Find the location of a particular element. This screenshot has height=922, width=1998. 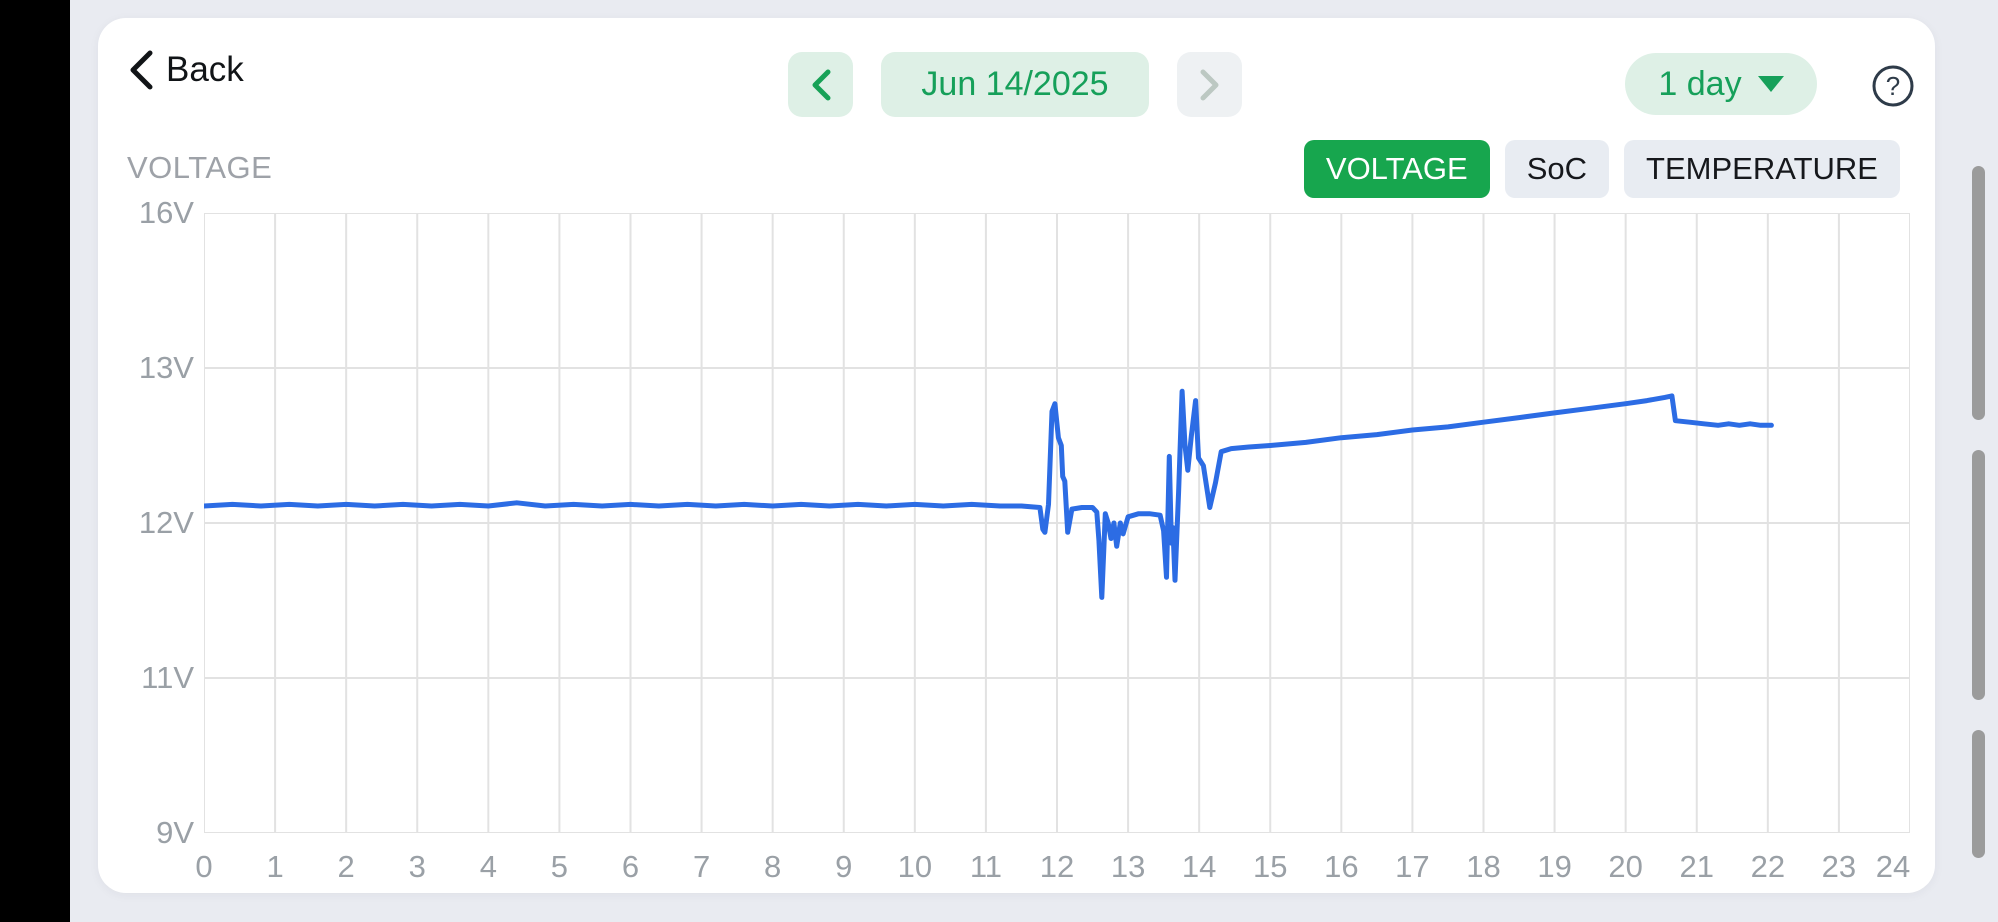

metric-tabs: VOLTAGE SoC TEMPERATURE is located at coordinates (1601, 169).